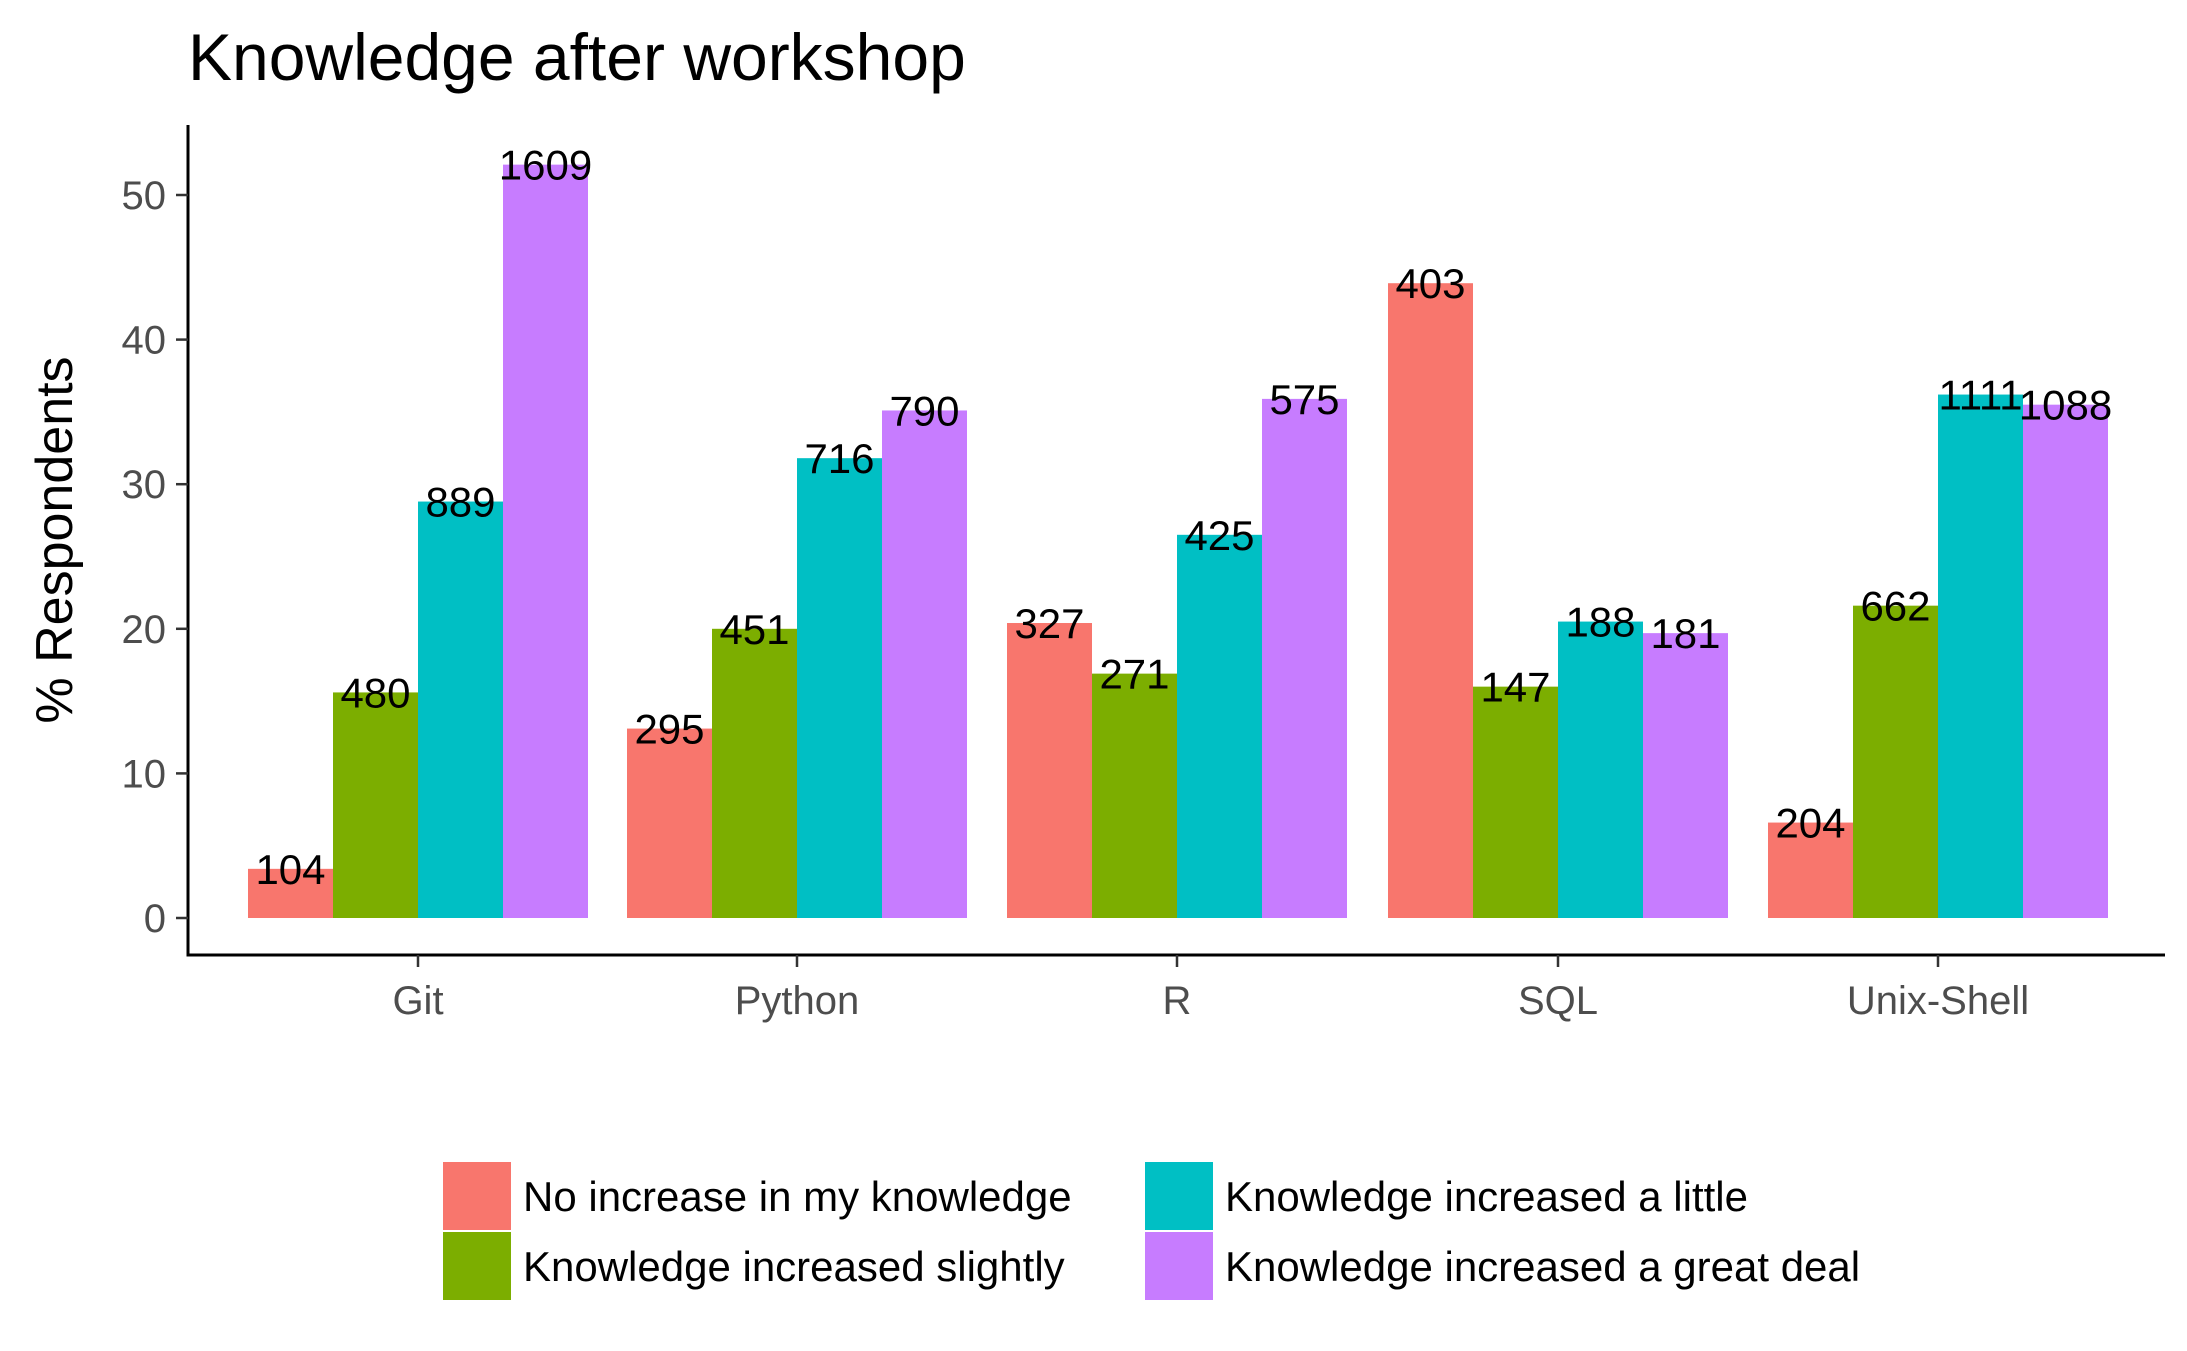  I want to click on bar-value-label: 1111, so click(1980, 395).